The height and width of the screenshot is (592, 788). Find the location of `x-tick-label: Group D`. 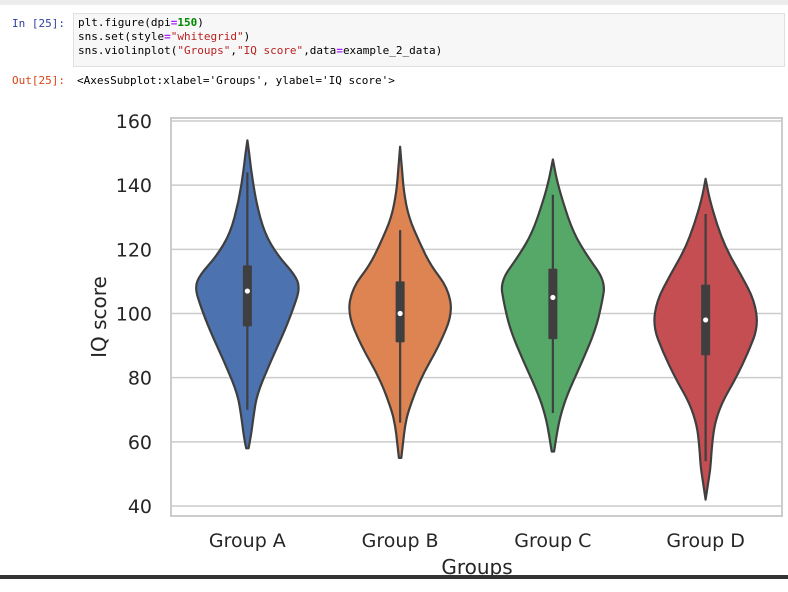

x-tick-label: Group D is located at coordinates (705, 541).